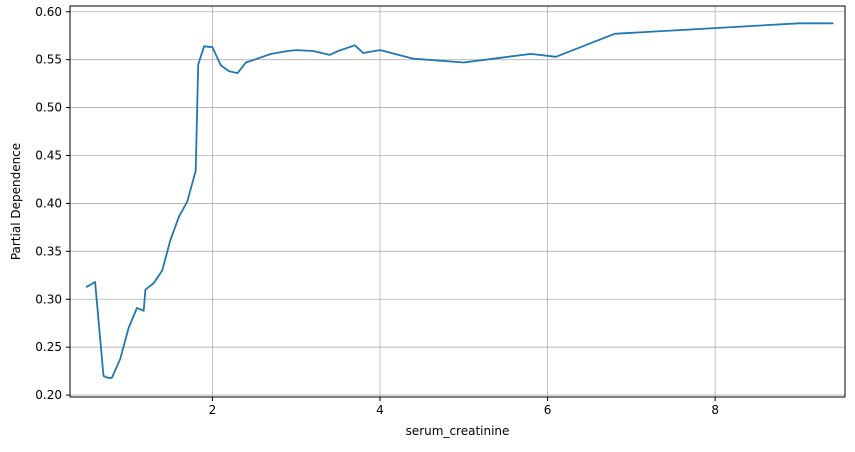 The height and width of the screenshot is (452, 855). Describe the element at coordinates (48, 203) in the screenshot. I see `y-tick-label: 0.40` at that location.